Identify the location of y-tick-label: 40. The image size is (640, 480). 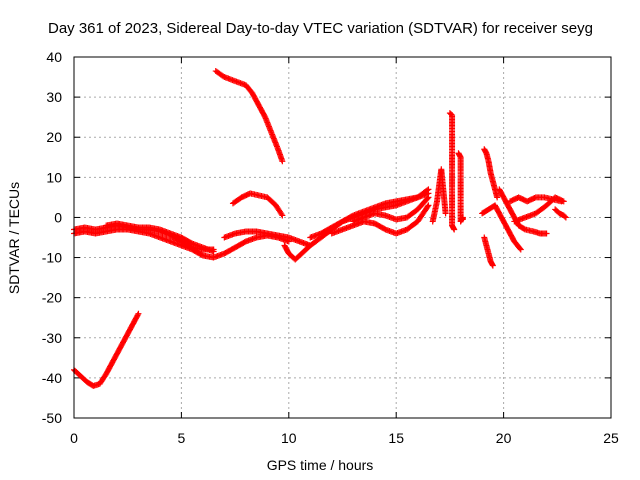
(54, 57).